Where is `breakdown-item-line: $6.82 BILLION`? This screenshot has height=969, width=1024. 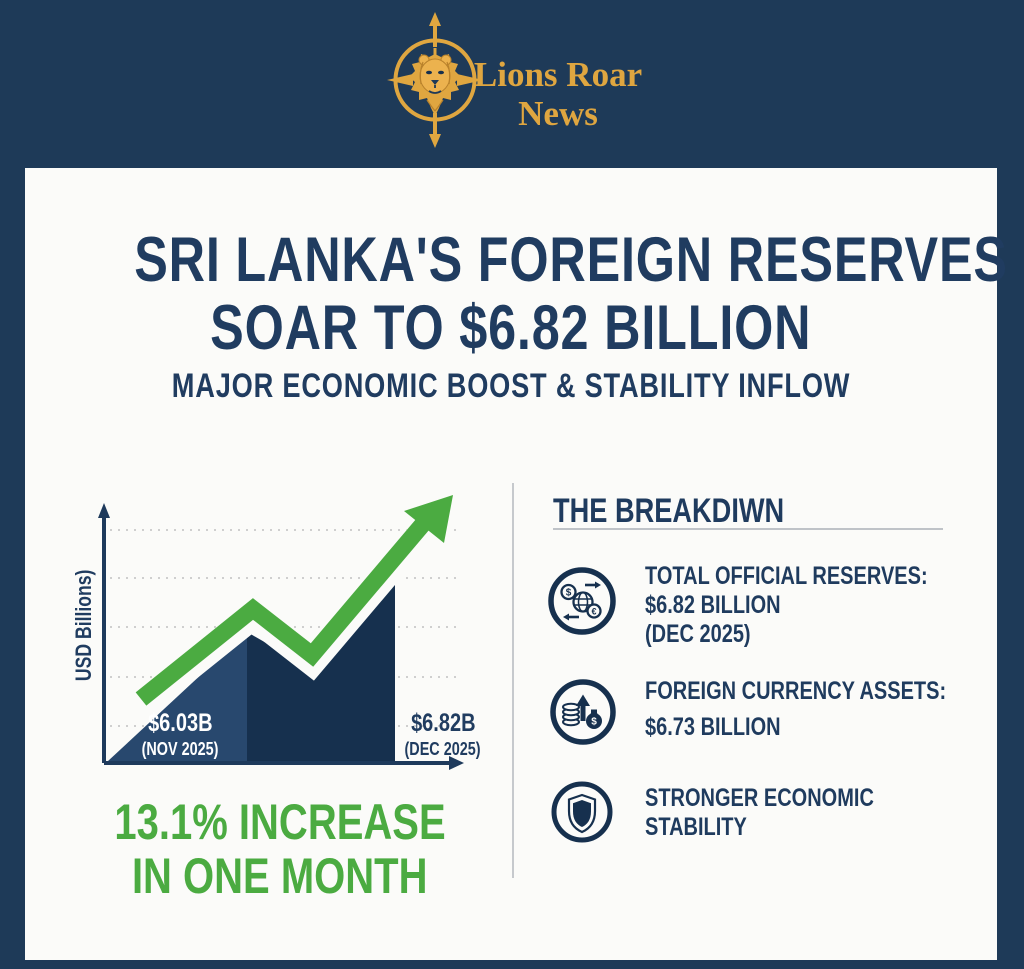
breakdown-item-line: $6.82 BILLION is located at coordinates (713, 605).